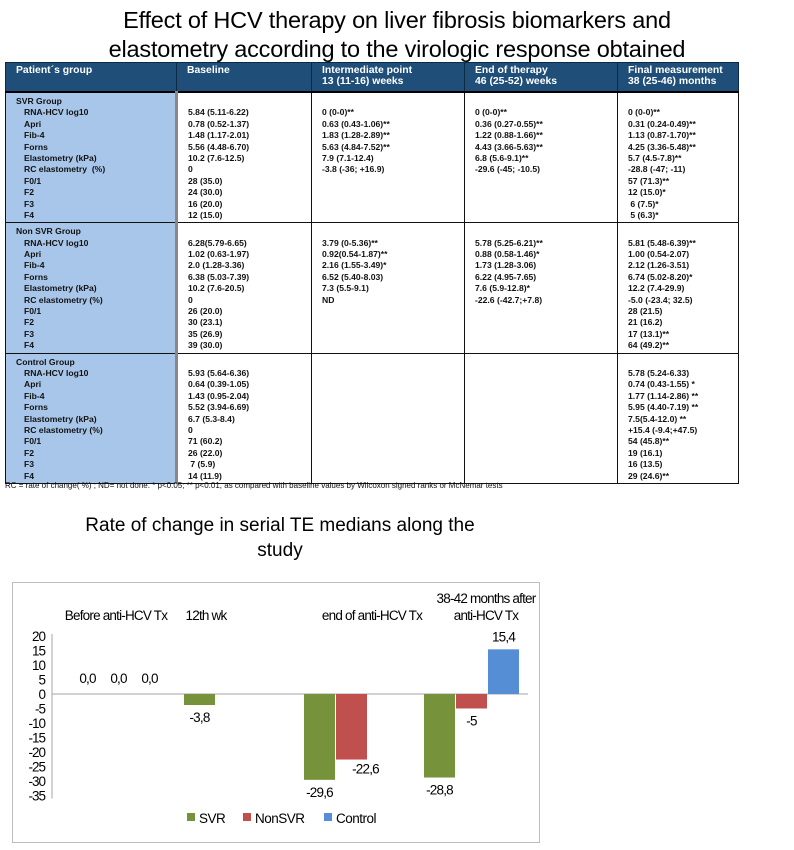  Describe the element at coordinates (219, 135) in the screenshot. I see `cell-value: 1.48 (1.17-2.01)` at that location.